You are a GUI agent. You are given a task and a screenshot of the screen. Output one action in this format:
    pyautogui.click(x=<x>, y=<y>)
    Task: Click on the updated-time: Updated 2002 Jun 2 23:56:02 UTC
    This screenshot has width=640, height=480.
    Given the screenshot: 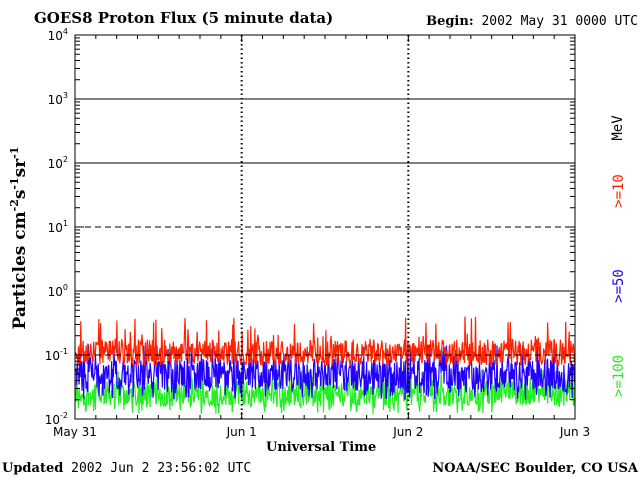 What is the action you would take?
    pyautogui.click(x=126, y=468)
    